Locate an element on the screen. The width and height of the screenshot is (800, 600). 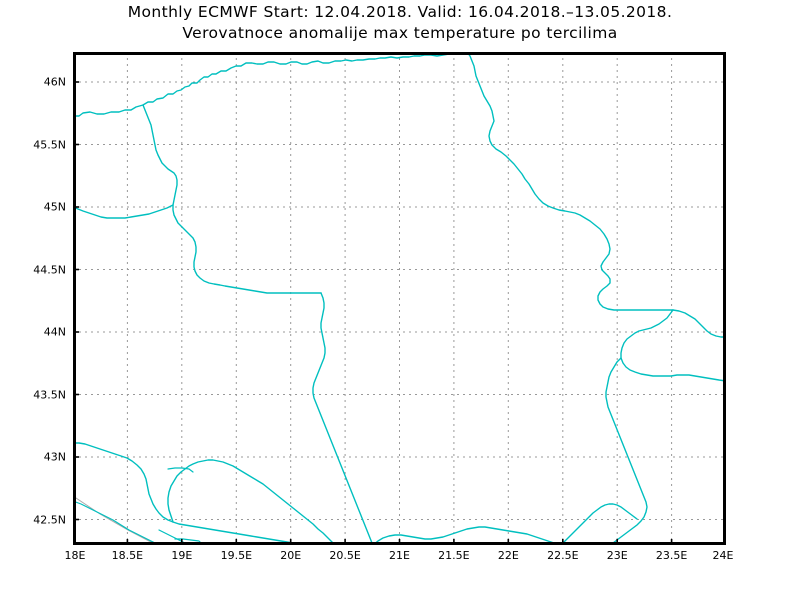
x-tick-label-19e: 19E is located at coordinates (182, 555).